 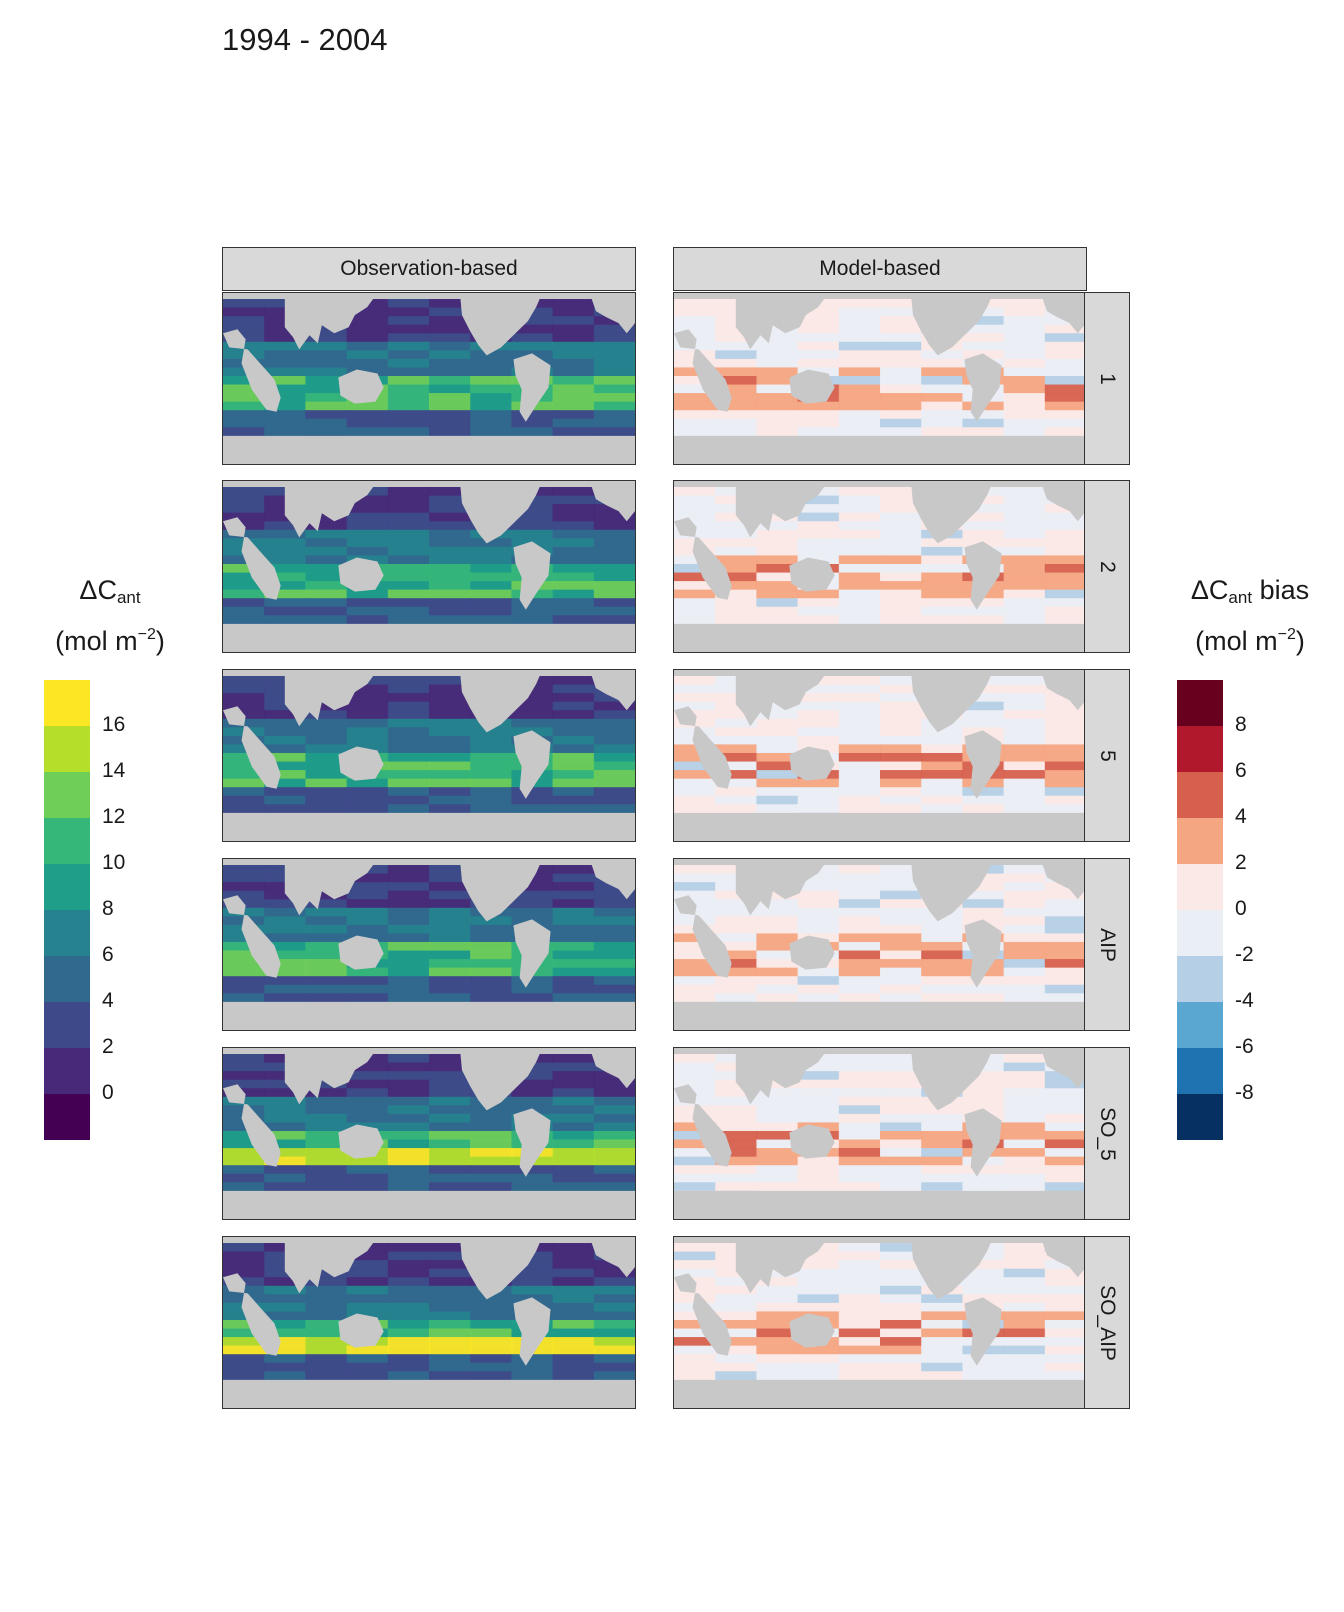 What do you see at coordinates (1244, 1092) in the screenshot?
I see `legend-tick-label: -8` at bounding box center [1244, 1092].